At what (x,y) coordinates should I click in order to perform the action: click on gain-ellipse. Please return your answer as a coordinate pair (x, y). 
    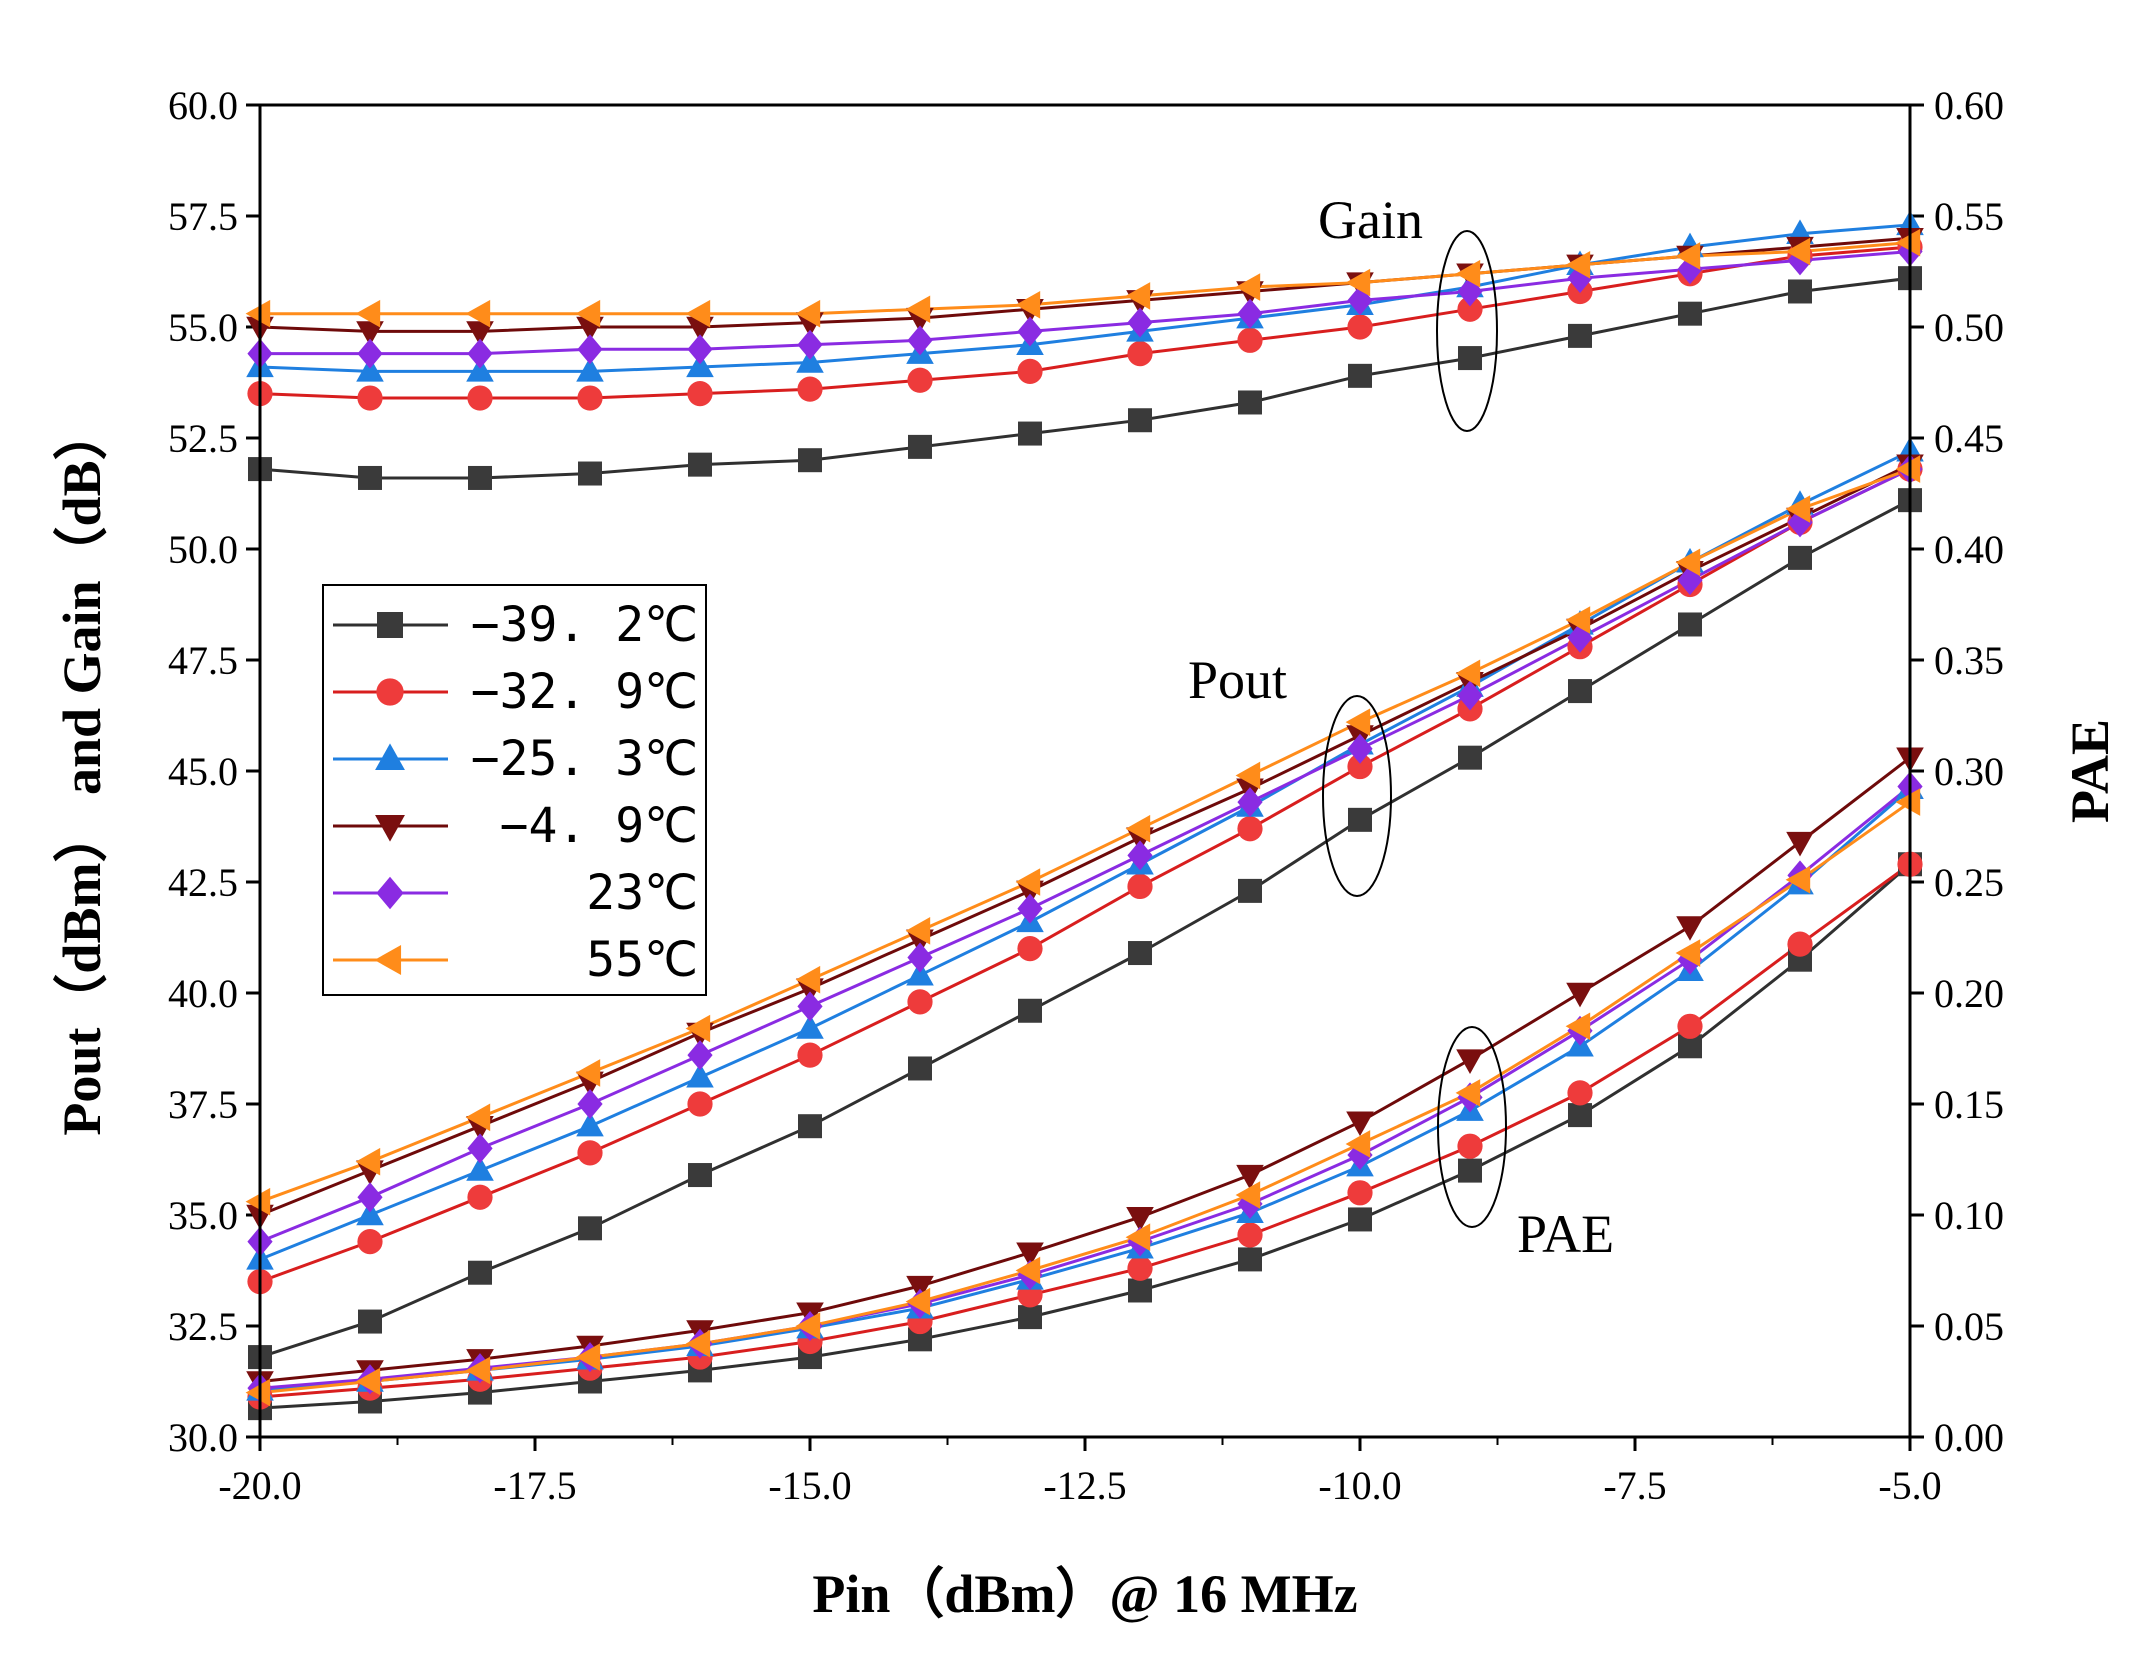
    Looking at the image, I should click on (1467, 331).